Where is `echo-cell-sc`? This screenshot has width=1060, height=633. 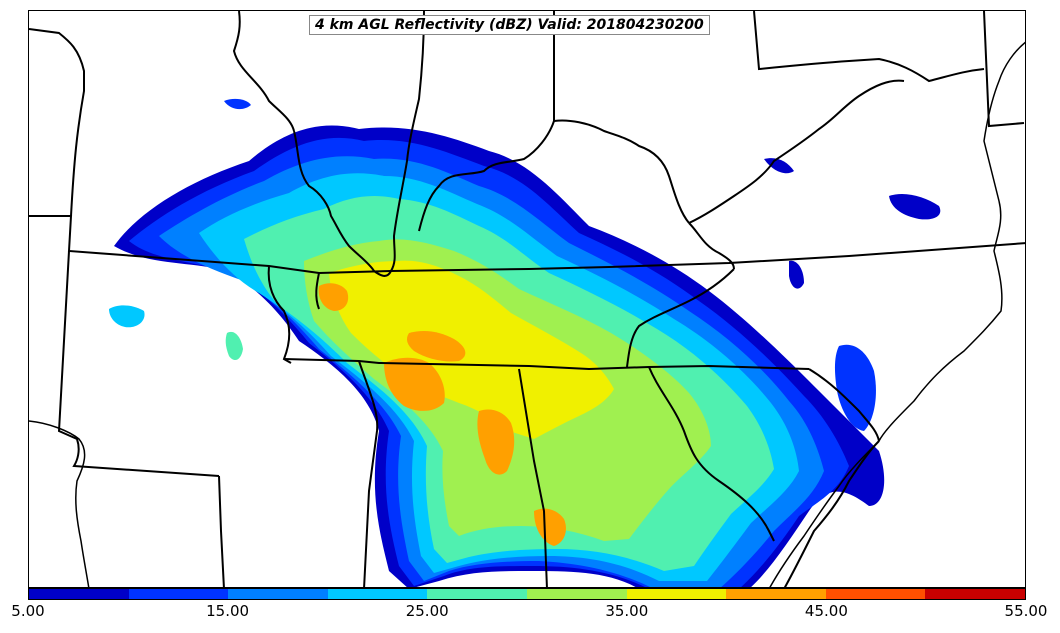
echo-cell-sc is located at coordinates (855, 387).